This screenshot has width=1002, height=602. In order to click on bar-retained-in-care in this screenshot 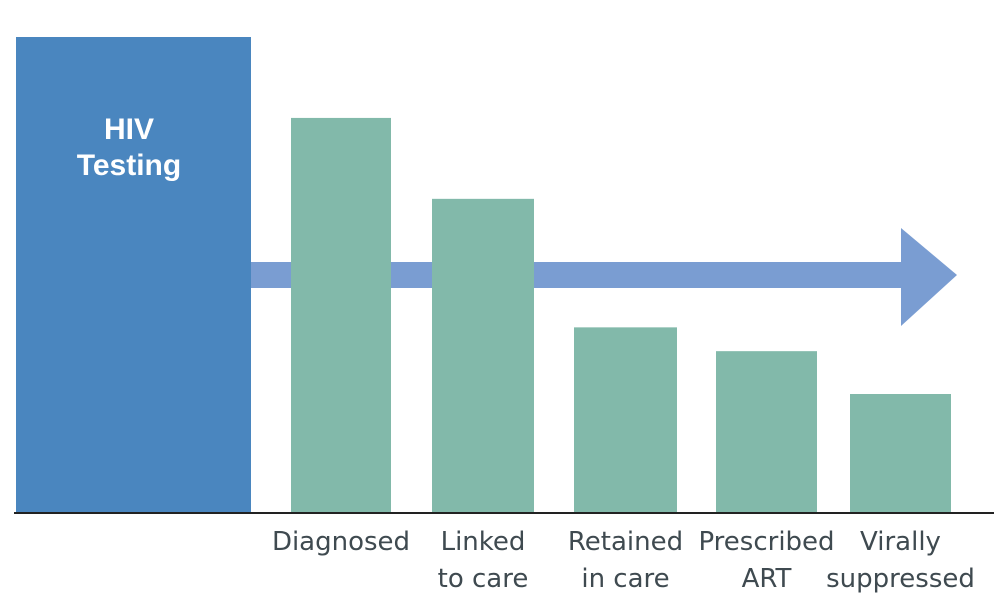, I will do `click(625, 420)`.